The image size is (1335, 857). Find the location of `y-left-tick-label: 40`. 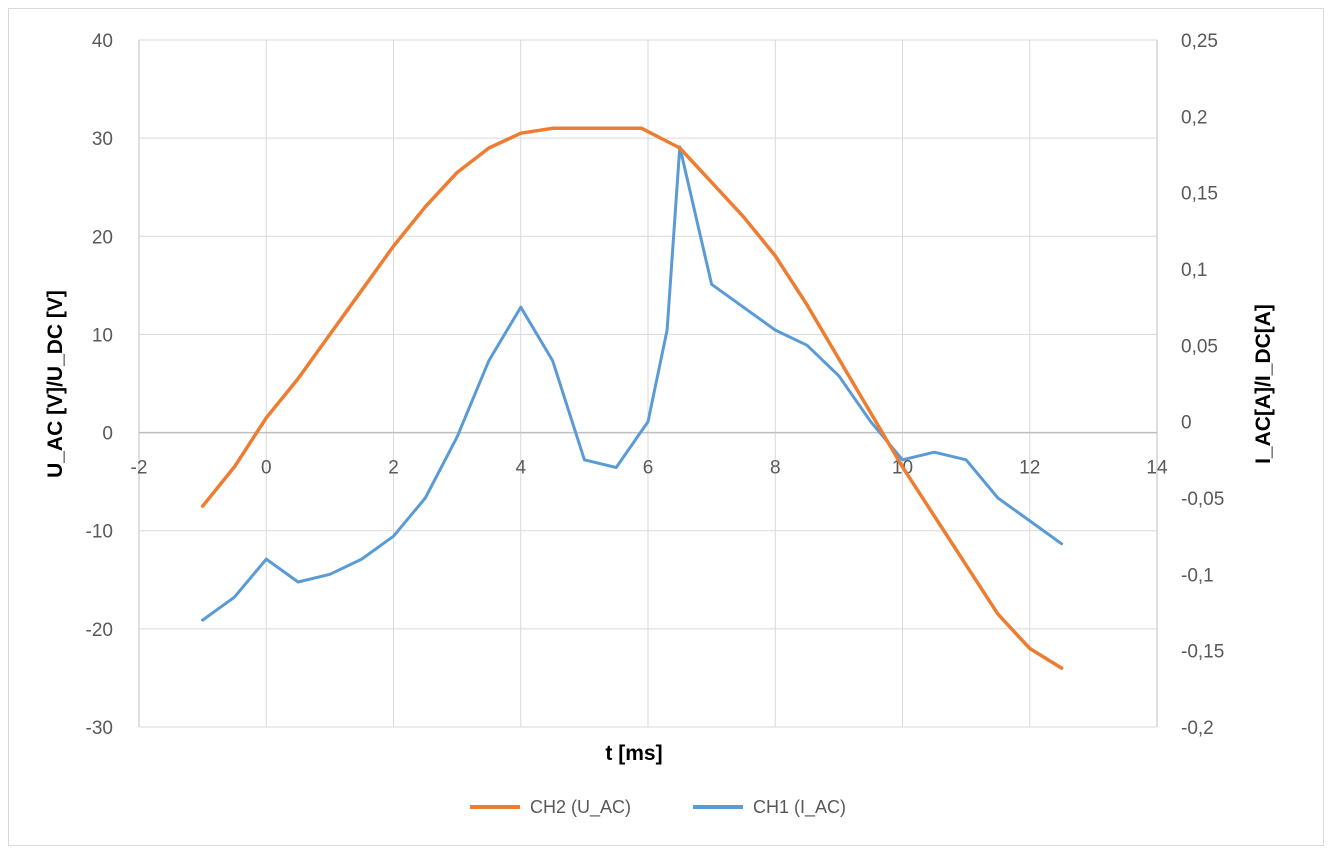

y-left-tick-label: 40 is located at coordinates (102, 41).